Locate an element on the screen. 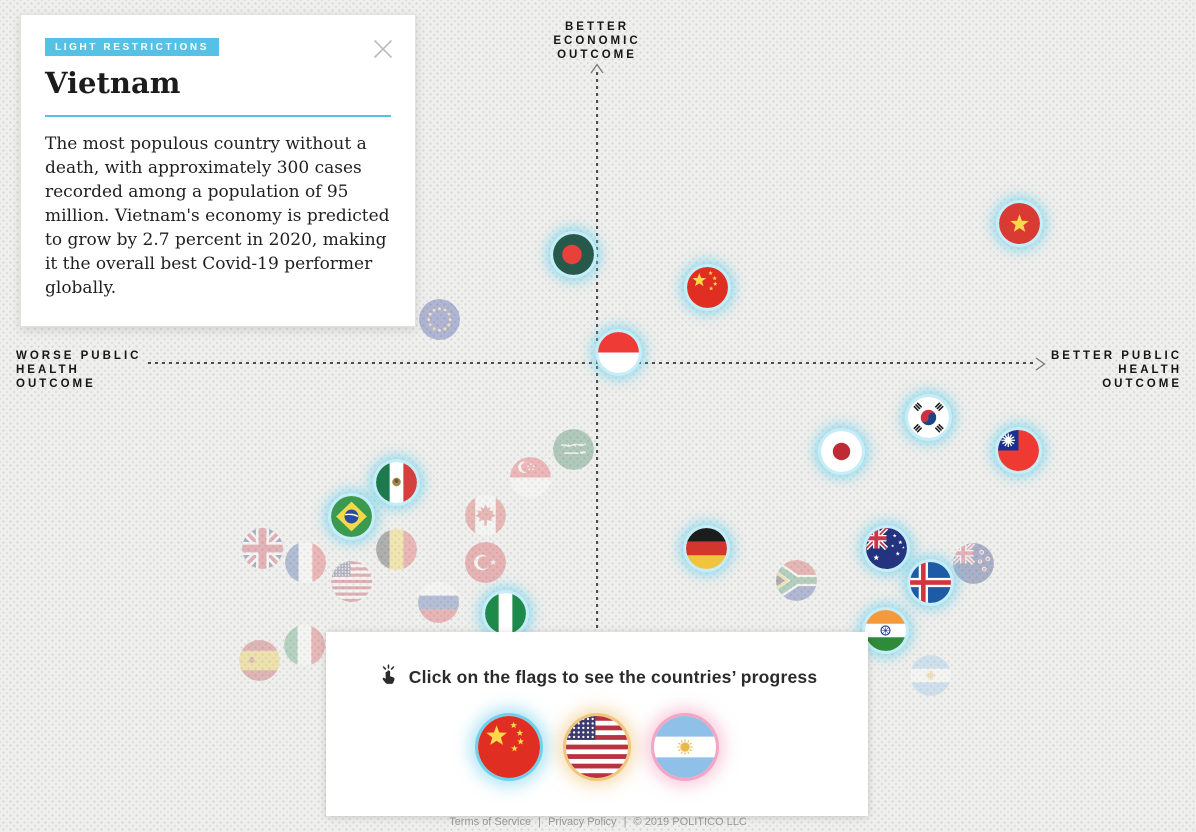 The width and height of the screenshot is (1196, 832). flag-canada is located at coordinates (485, 515).